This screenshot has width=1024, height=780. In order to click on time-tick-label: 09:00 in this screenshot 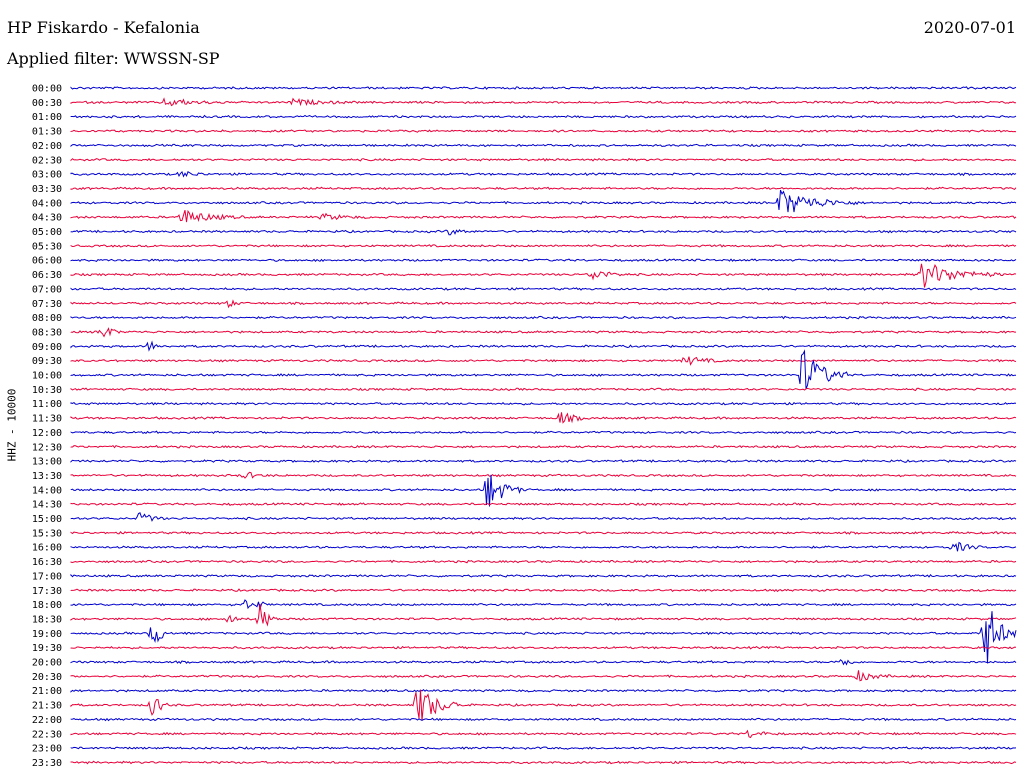, I will do `click(47, 347)`.